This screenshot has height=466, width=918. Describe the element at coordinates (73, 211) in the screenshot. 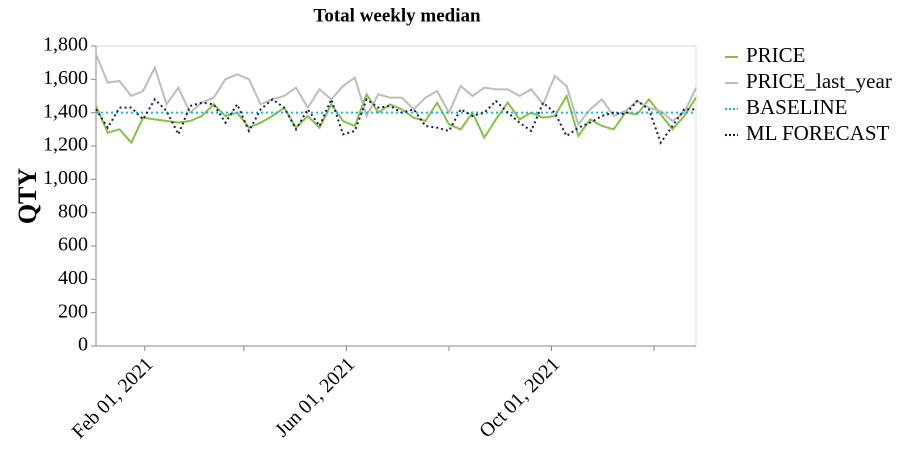

I see `y-tick-label: 800` at that location.